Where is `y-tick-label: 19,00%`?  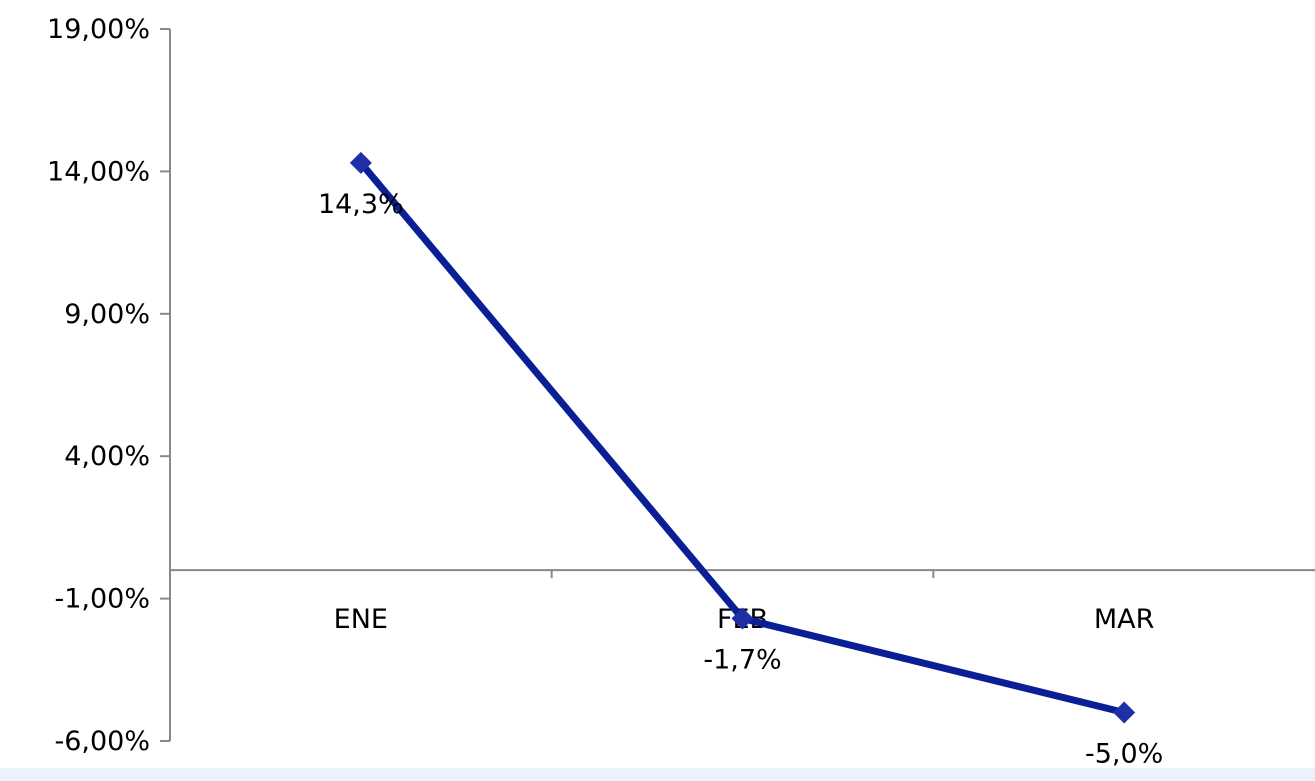
y-tick-label: 19,00% is located at coordinates (98, 29).